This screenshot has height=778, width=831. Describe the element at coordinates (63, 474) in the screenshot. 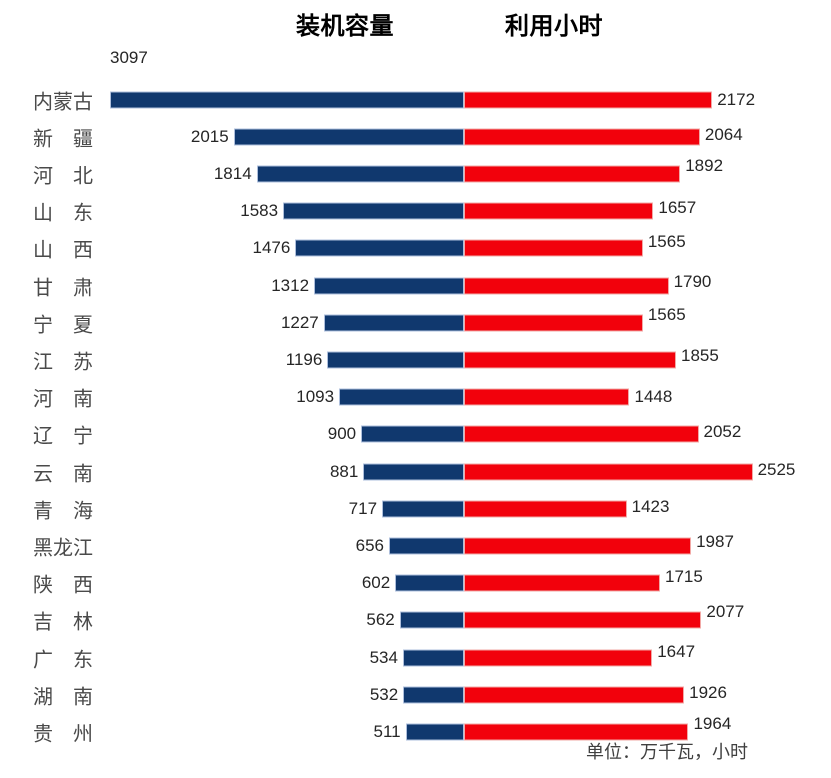

I see `province-label: 云 南` at that location.